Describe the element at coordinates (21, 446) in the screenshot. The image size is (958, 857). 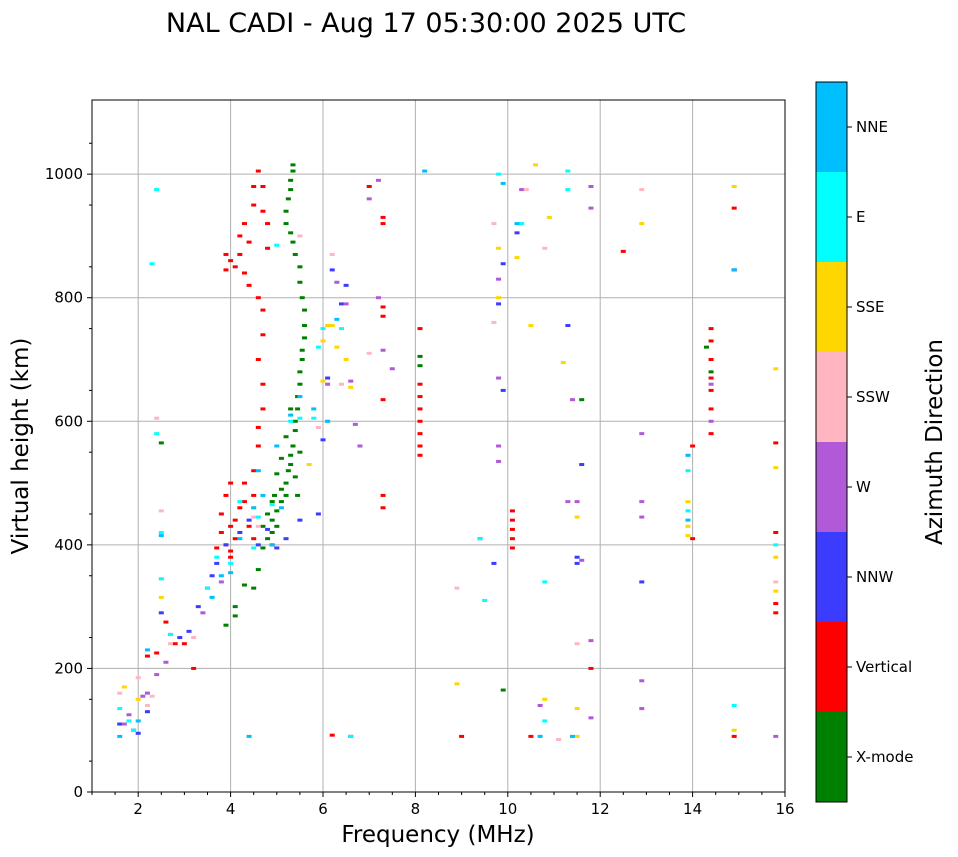
I see `y-axis-label: Virtual height (km)` at that location.